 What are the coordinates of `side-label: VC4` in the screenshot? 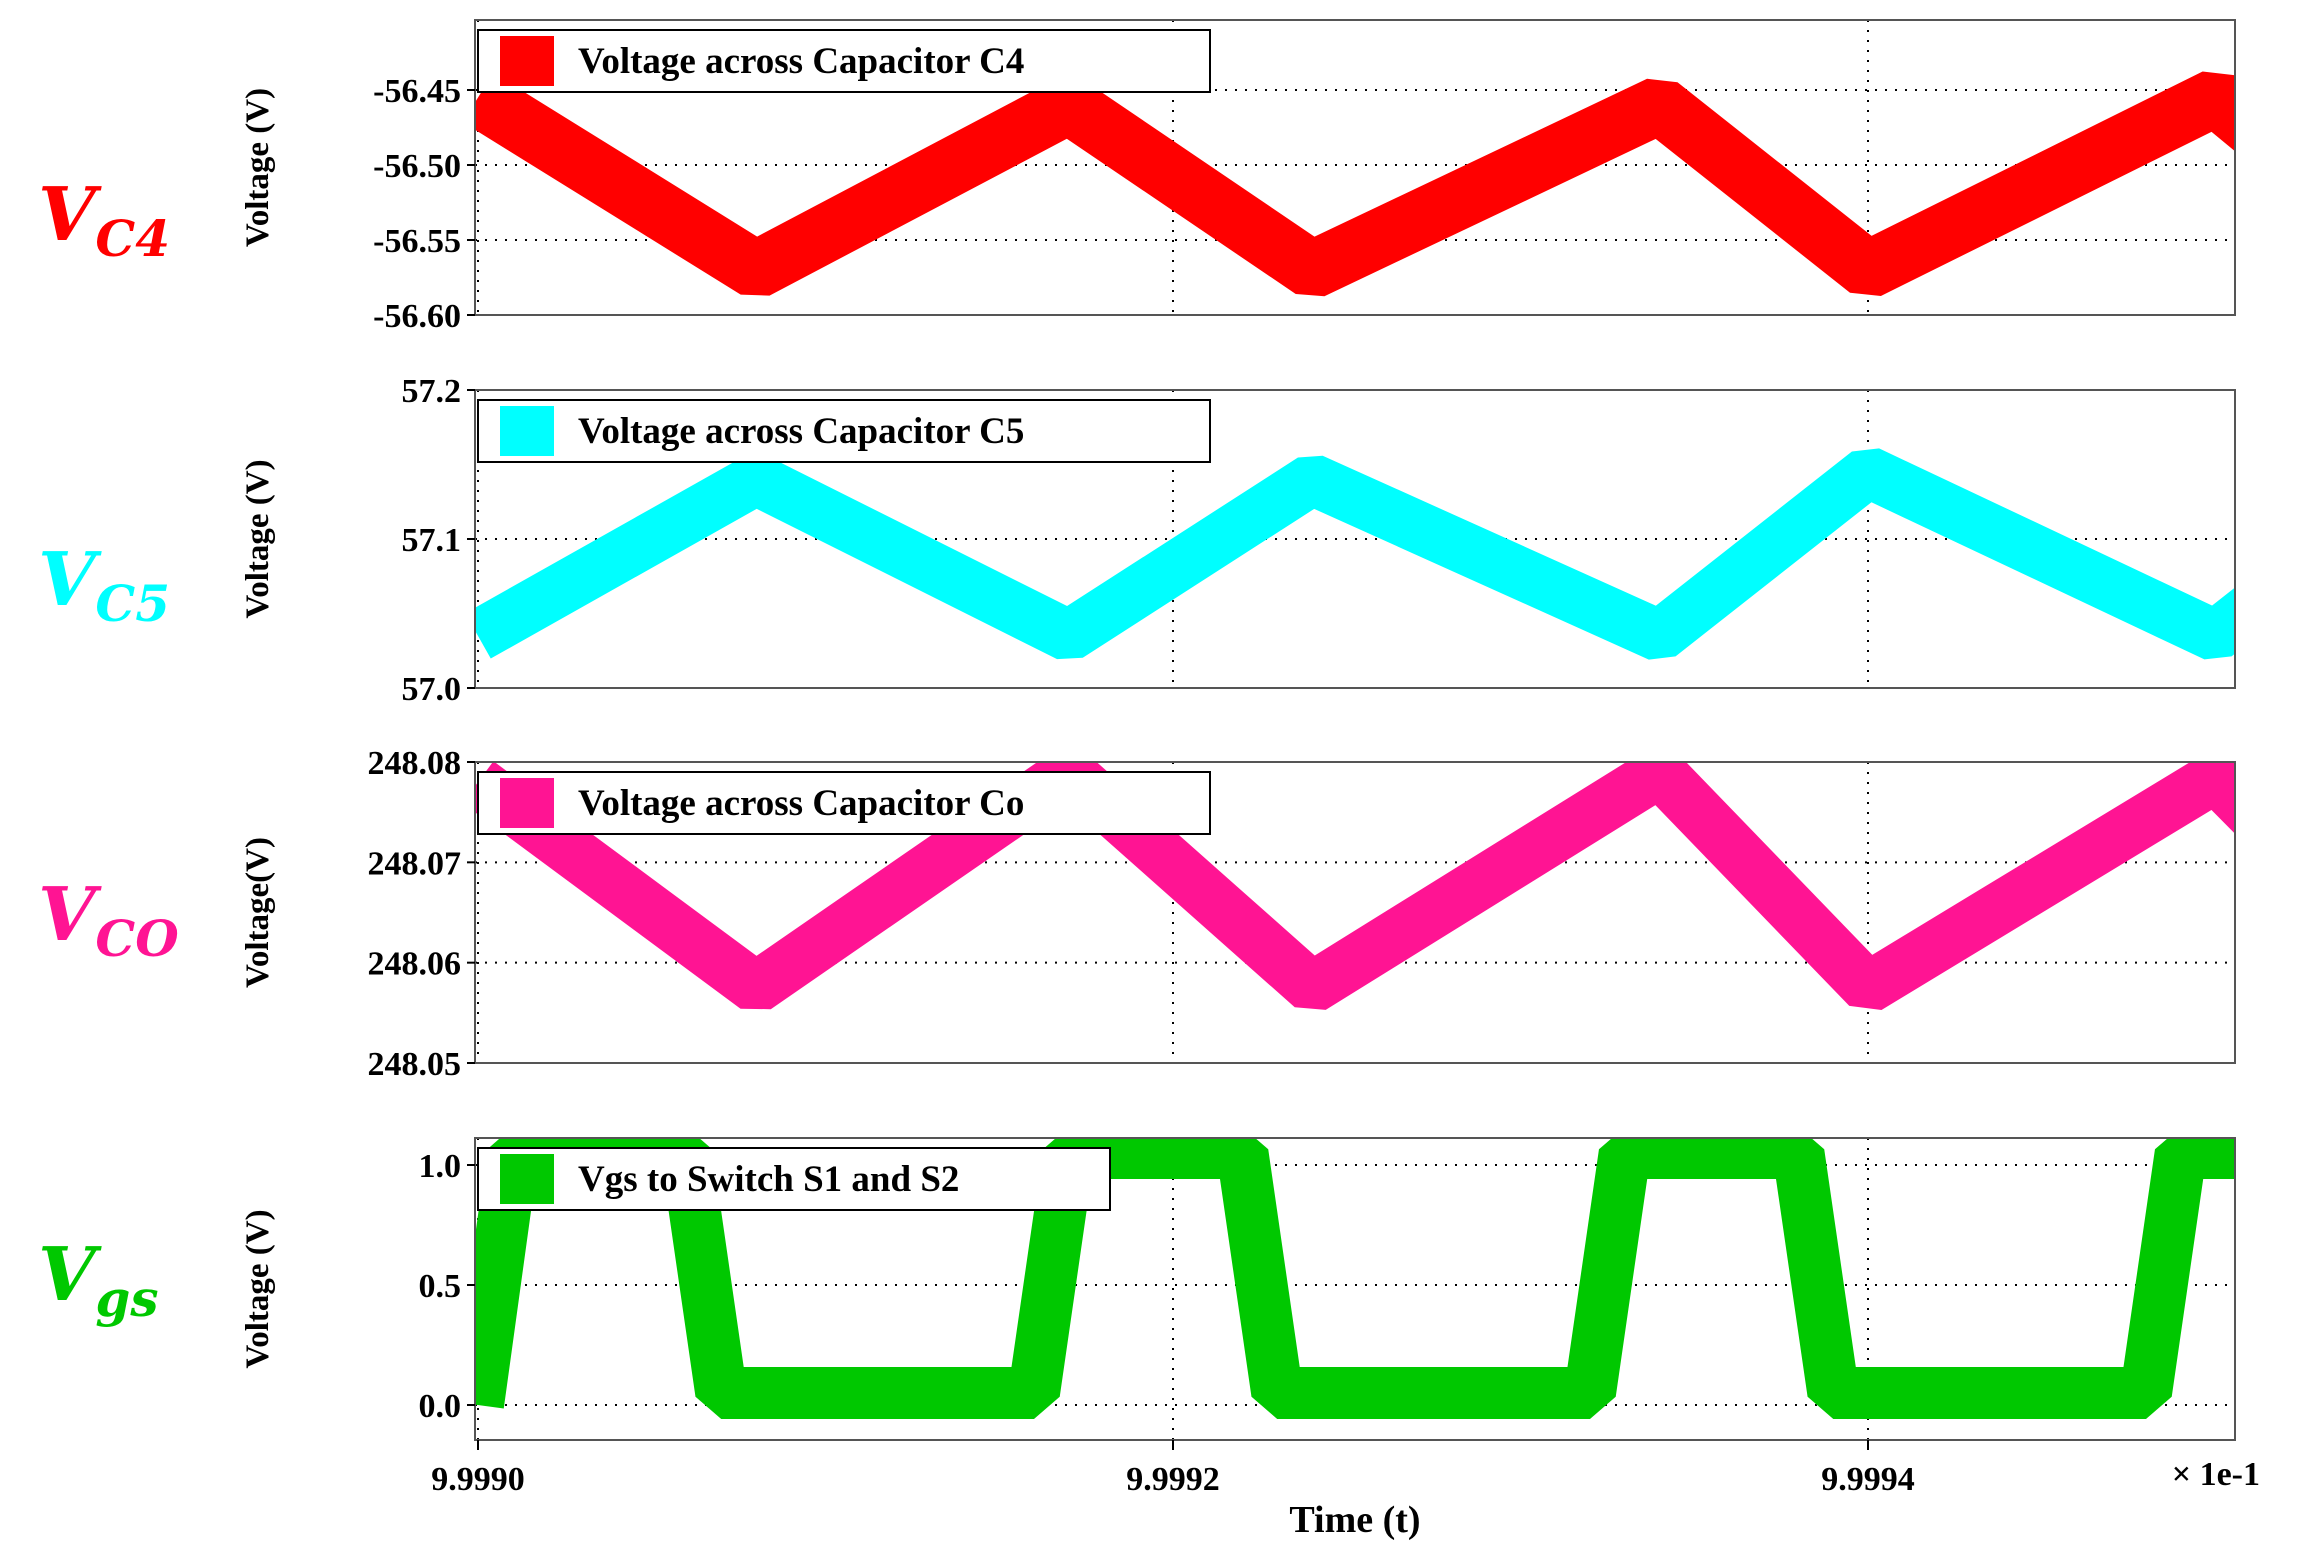 It's located at (104, 220).